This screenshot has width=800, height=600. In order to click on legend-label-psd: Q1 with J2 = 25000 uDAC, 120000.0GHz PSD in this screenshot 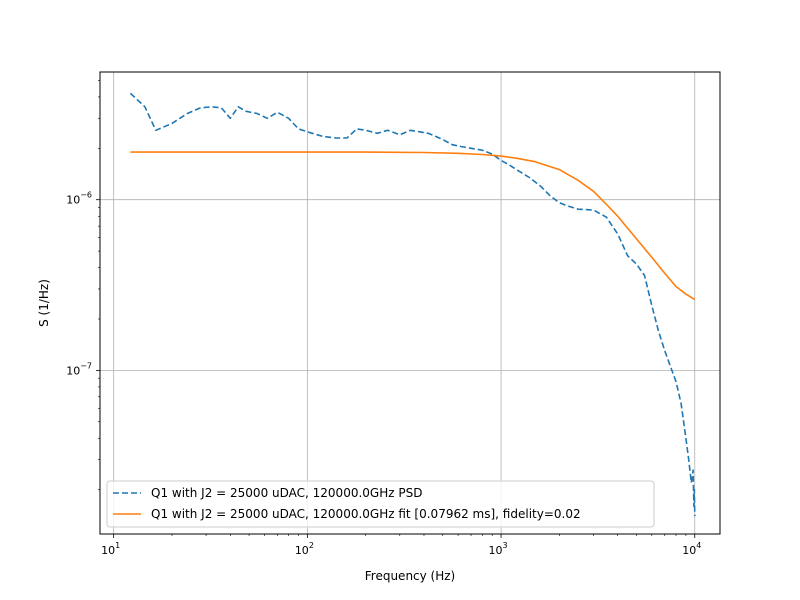, I will do `click(286, 493)`.